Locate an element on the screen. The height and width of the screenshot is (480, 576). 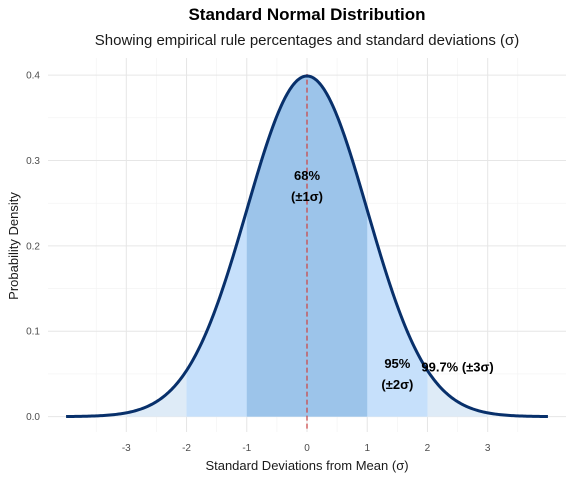
y-tick-label: 0.1 is located at coordinates (33, 332).